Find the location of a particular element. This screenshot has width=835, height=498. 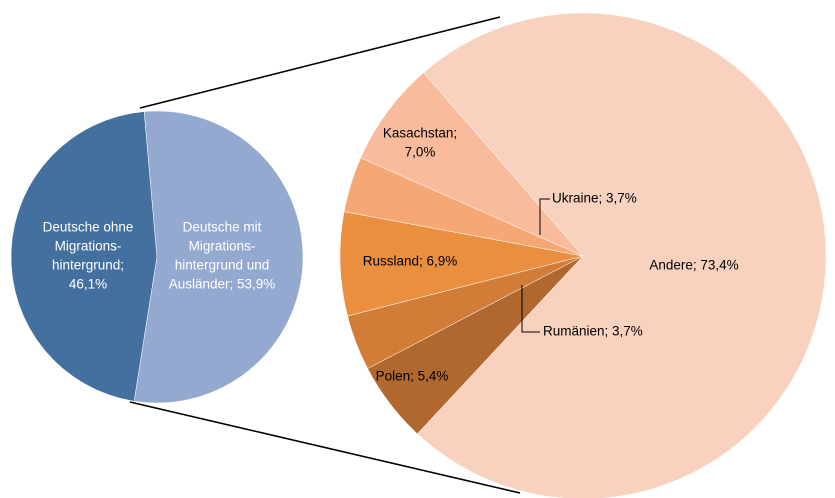

data-label: hintergrund und is located at coordinates (222, 265).